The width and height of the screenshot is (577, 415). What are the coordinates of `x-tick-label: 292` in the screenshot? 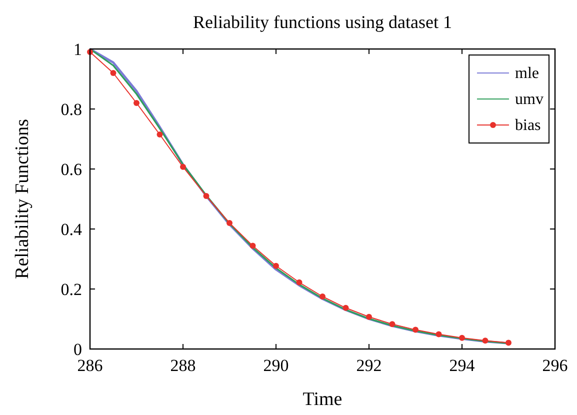 It's located at (369, 365).